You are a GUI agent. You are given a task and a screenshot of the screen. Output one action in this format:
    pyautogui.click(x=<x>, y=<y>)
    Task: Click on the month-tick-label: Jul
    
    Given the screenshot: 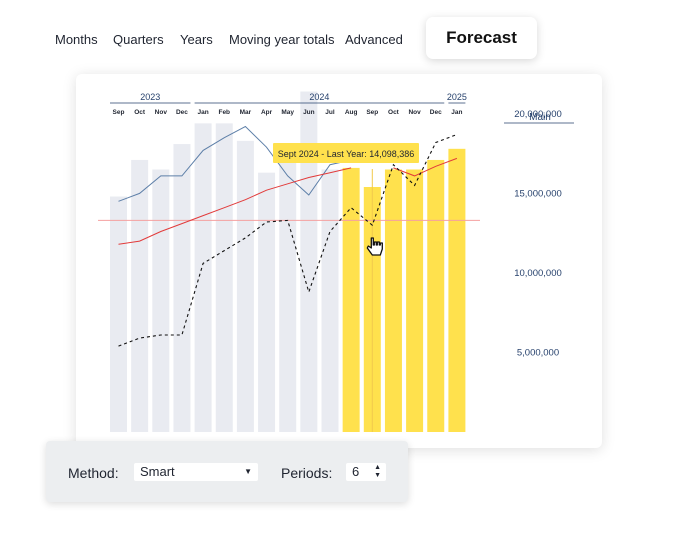 What is the action you would take?
    pyautogui.click(x=330, y=112)
    